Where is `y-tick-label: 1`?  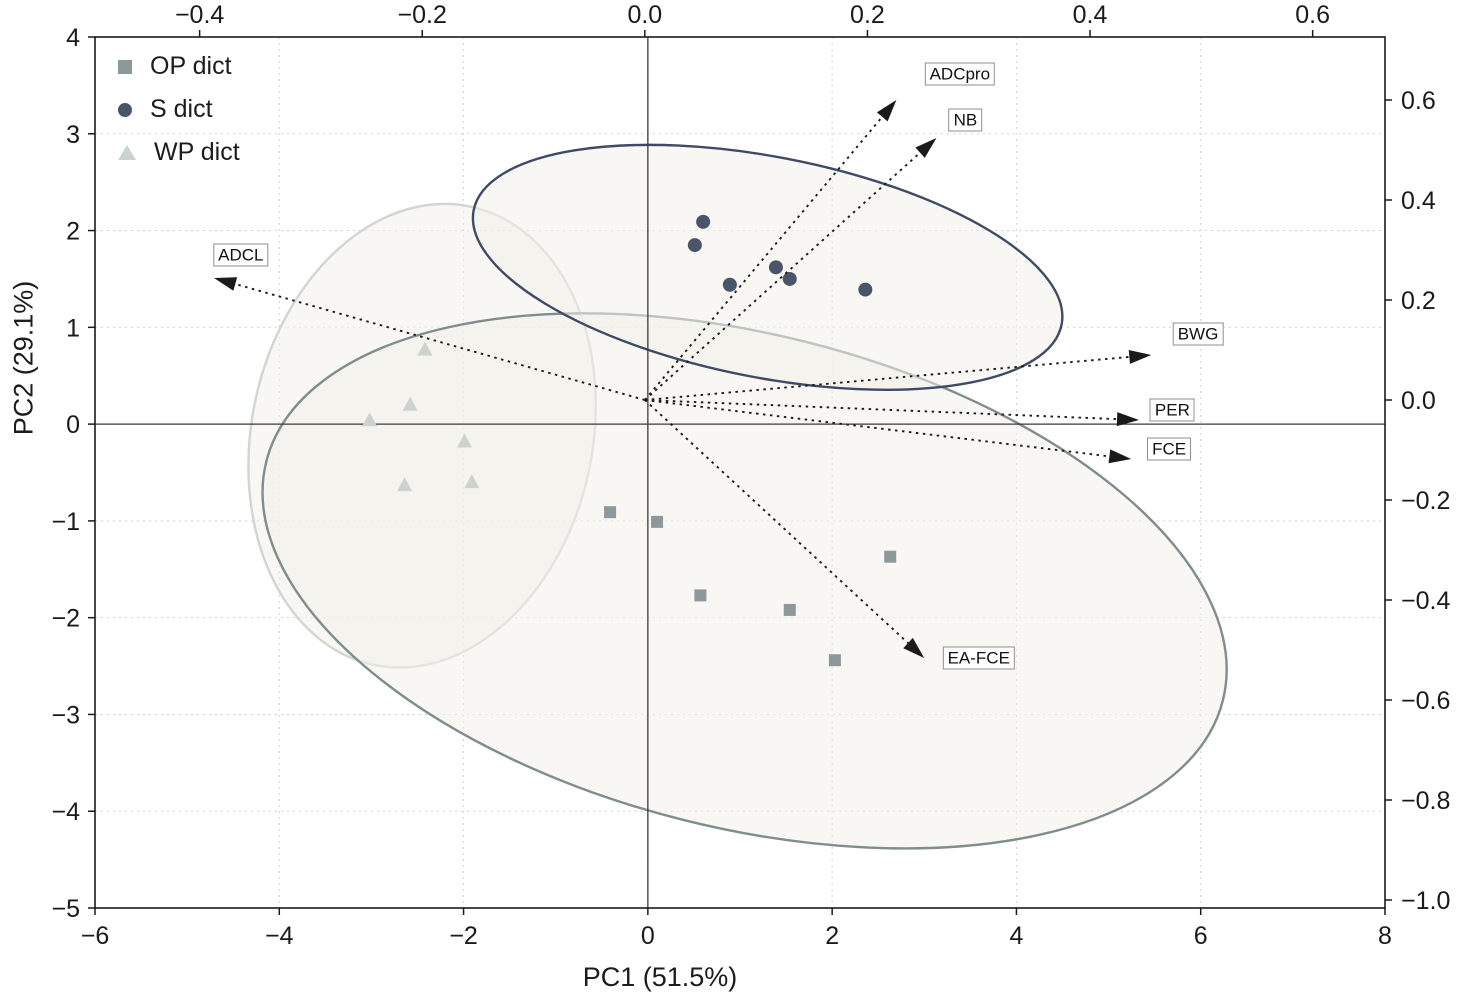
y-tick-label: 1 is located at coordinates (73, 328).